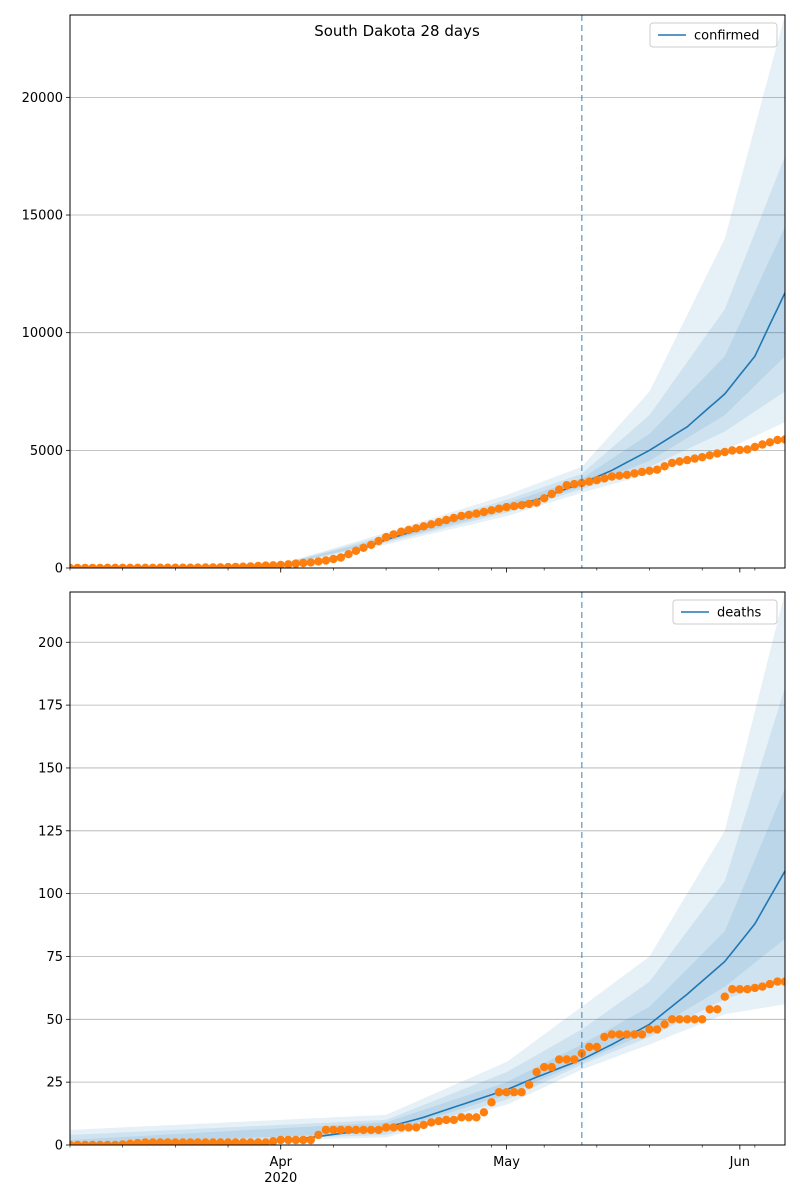 This screenshot has height=1200, width=800. I want to click on y-tick-label: 0, so click(59, 1146).